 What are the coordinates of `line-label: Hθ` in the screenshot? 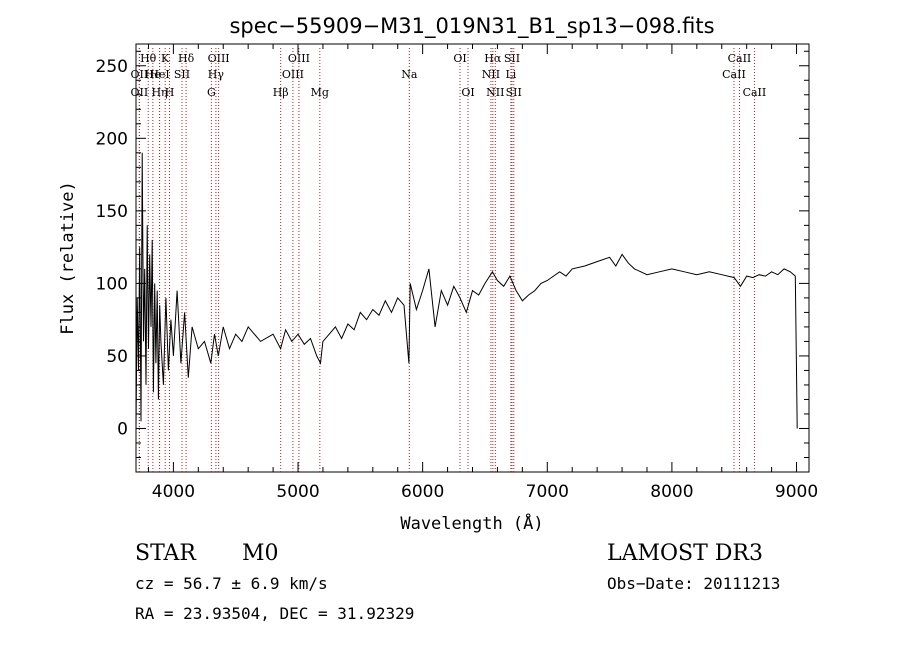 It's located at (148, 58).